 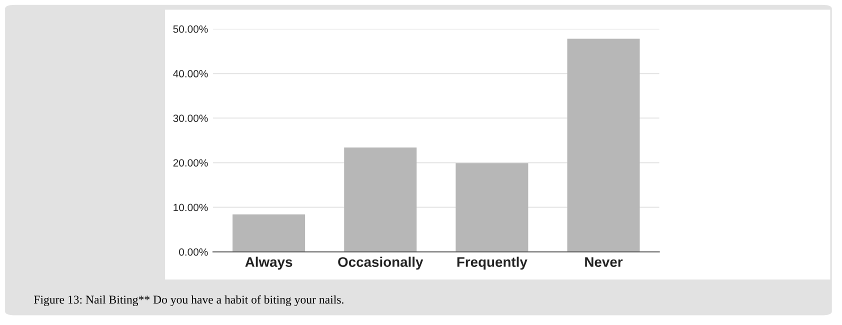 What do you see at coordinates (381, 263) in the screenshot?
I see `x-tick-label: Occasionally` at bounding box center [381, 263].